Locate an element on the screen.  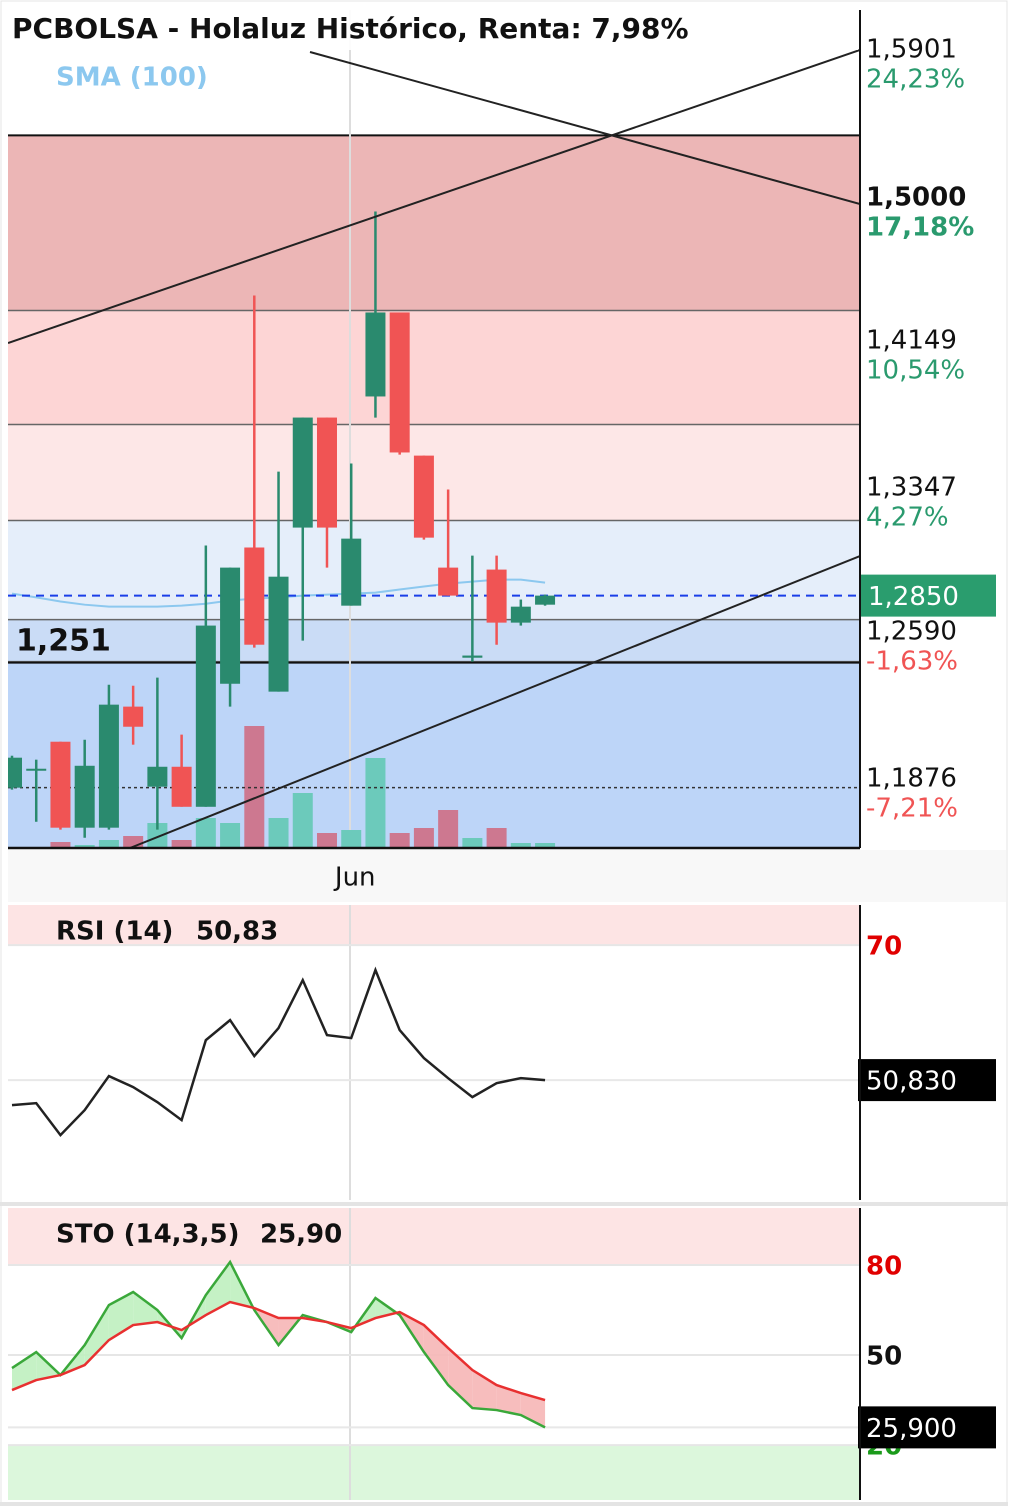
current-label: 1,2850 is located at coordinates (913, 597).